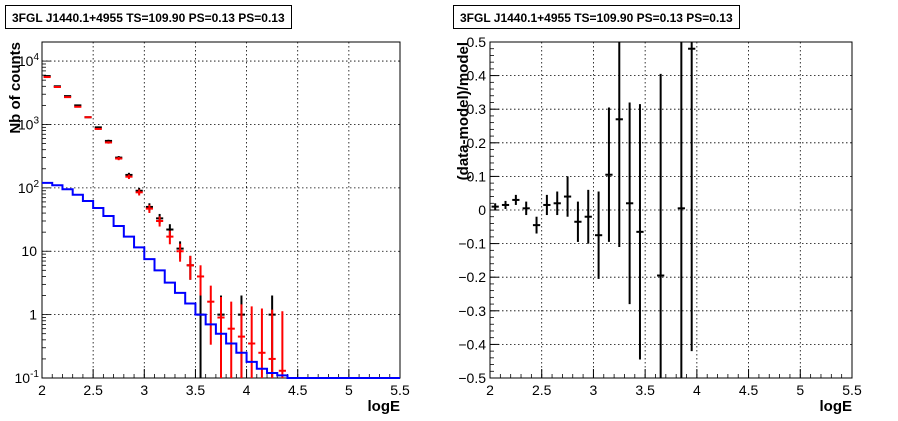  What do you see at coordinates (27, 377) in the screenshot?
I see `chart0-y-tick-label: 10⁻¹` at bounding box center [27, 377].